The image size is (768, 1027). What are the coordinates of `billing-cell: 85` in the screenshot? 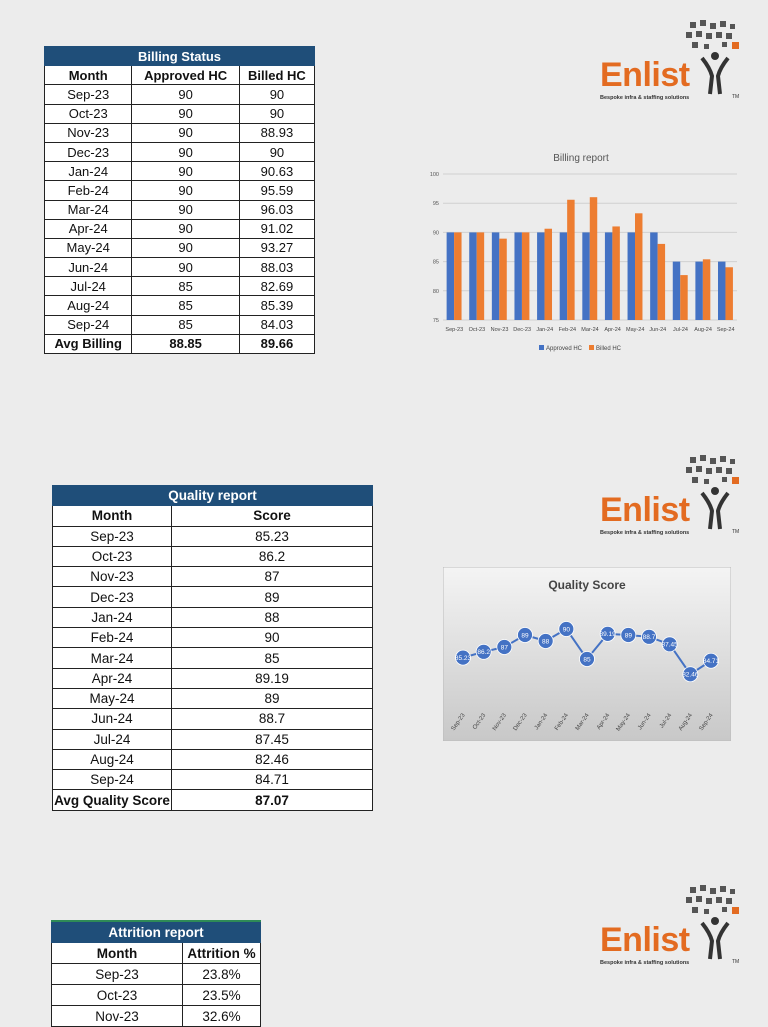 It's located at (185, 305).